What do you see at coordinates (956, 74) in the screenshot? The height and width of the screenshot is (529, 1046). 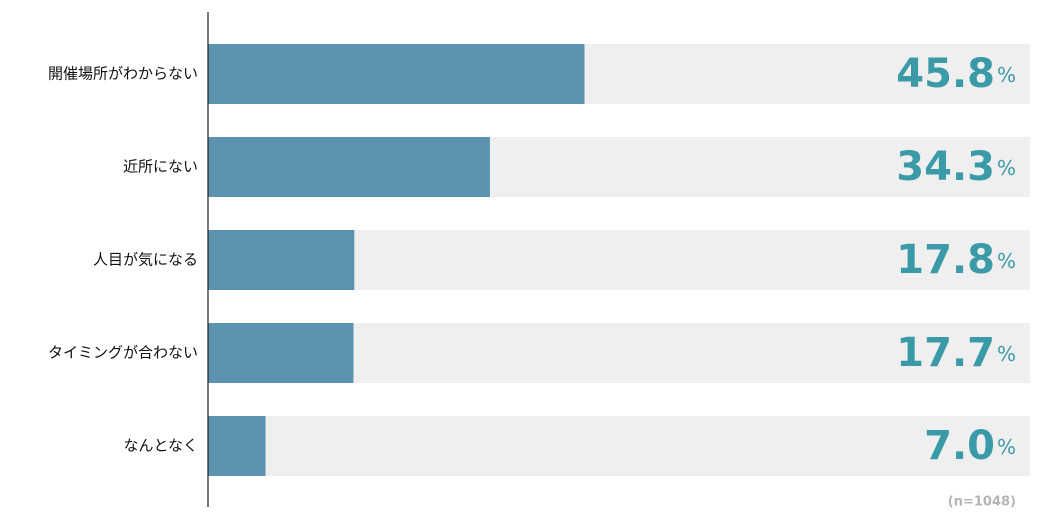 I see `value-label: 45.8%` at bounding box center [956, 74].